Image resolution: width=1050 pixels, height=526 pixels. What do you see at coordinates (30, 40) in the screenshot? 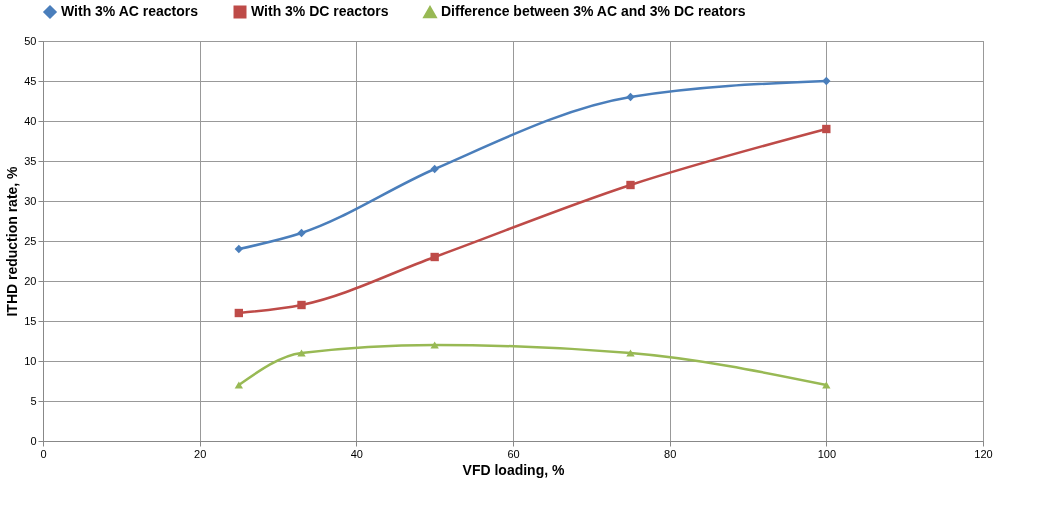
I see `y-tick-label: 50` at bounding box center [30, 40].